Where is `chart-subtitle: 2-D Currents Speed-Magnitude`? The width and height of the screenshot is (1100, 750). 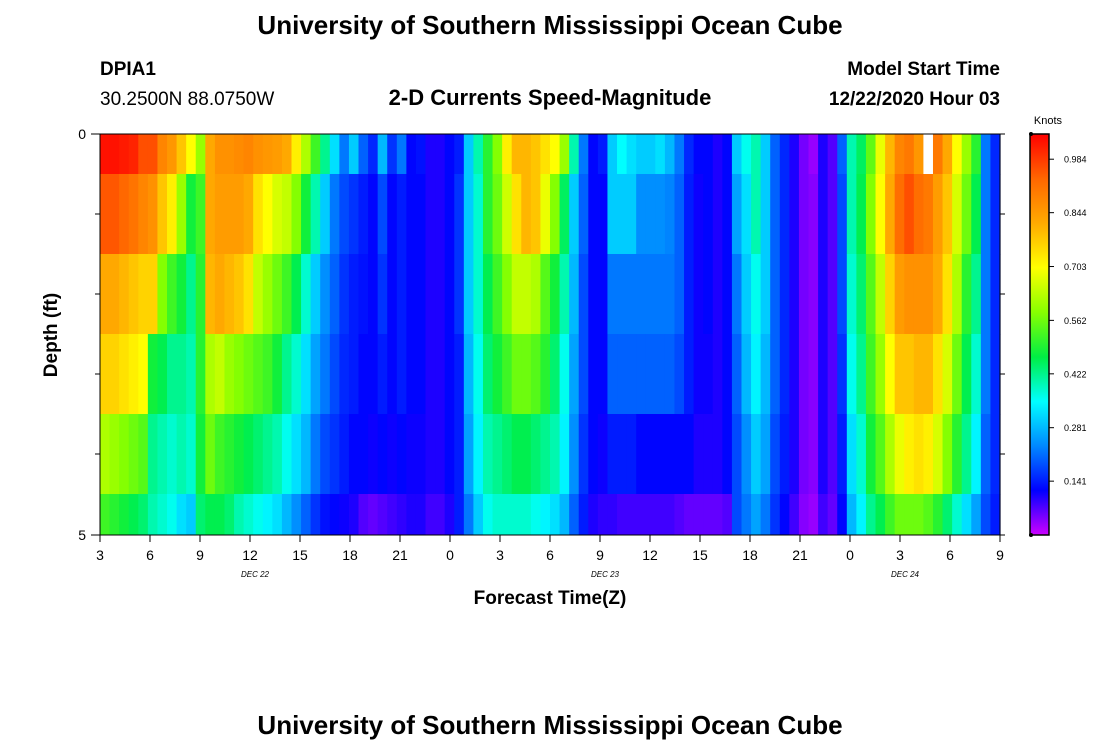 chart-subtitle: 2-D Currents Speed-Magnitude is located at coordinates (550, 97).